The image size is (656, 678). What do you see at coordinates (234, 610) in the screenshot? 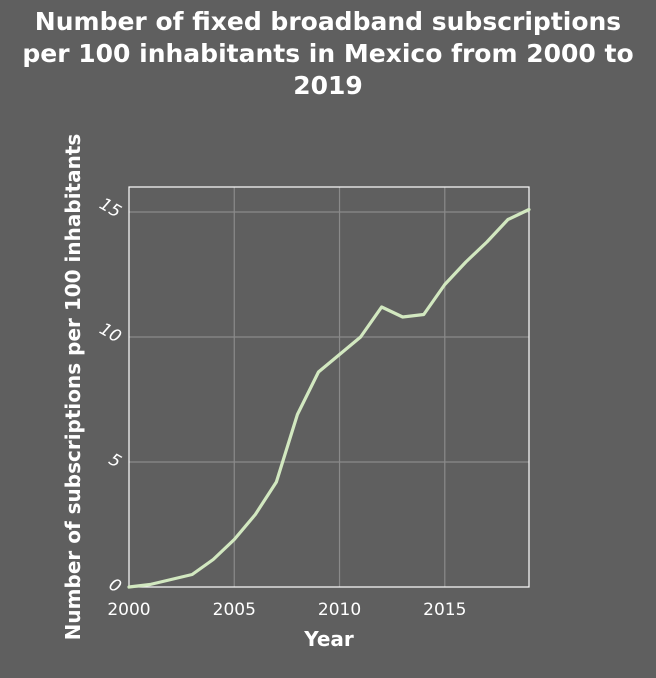
I see `x-tick-label: 2005` at bounding box center [234, 610].